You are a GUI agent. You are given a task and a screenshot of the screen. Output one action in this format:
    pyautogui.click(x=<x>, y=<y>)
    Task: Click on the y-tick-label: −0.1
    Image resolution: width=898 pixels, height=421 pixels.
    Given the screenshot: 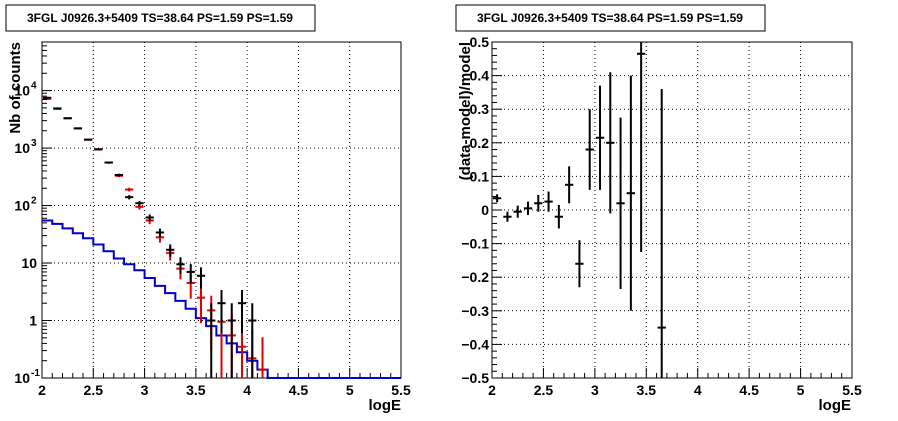 What is the action you would take?
    pyautogui.click(x=475, y=244)
    